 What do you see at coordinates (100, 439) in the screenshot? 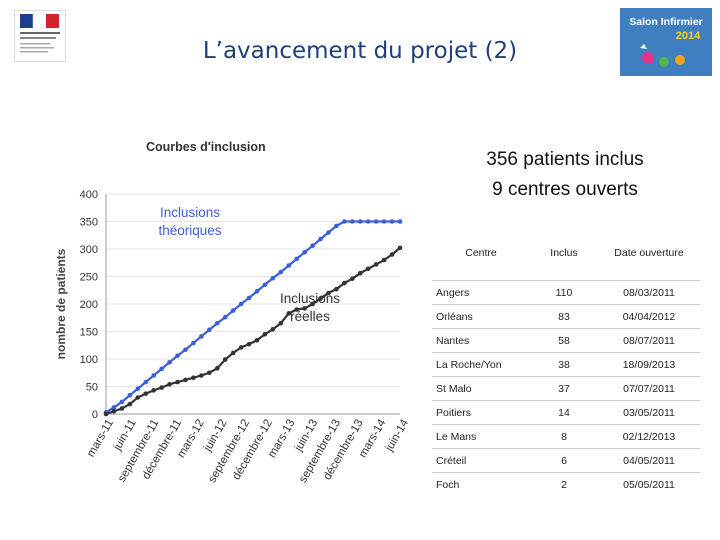
I see `x-tick: mars-11` at bounding box center [100, 439].